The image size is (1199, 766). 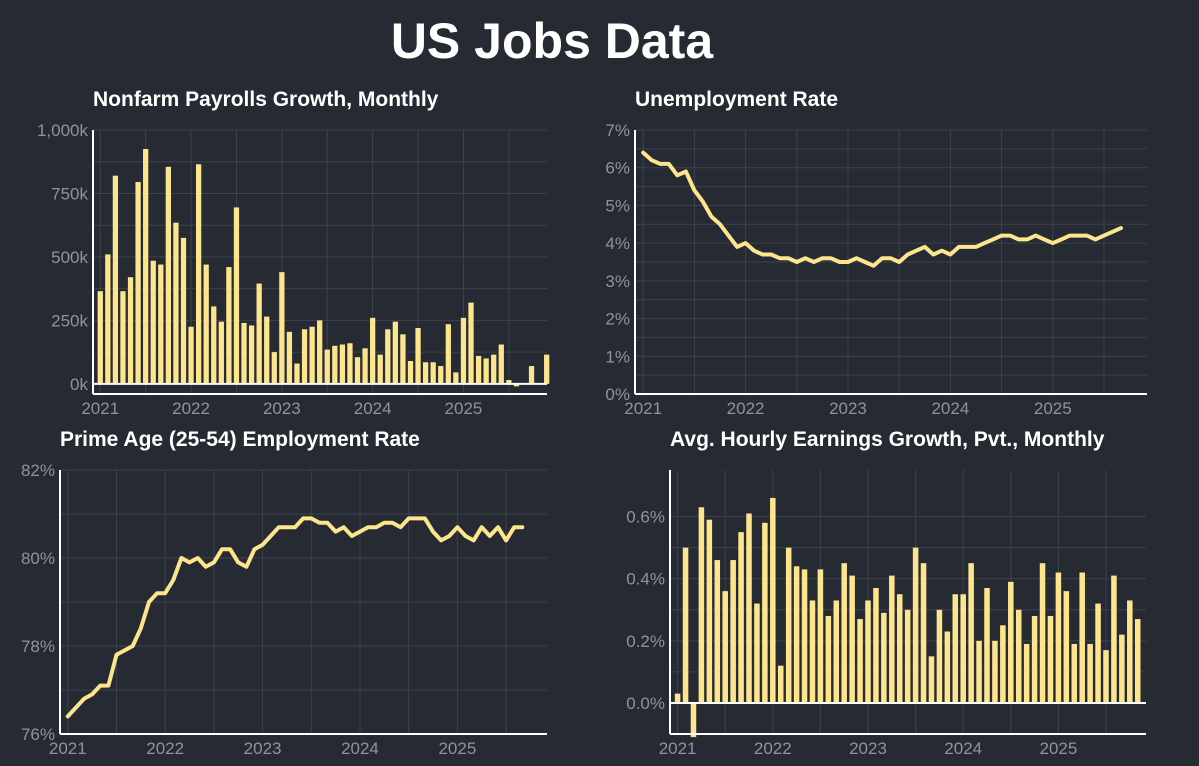 What do you see at coordinates (38, 646) in the screenshot?
I see `y-tick-label: 78%` at bounding box center [38, 646].